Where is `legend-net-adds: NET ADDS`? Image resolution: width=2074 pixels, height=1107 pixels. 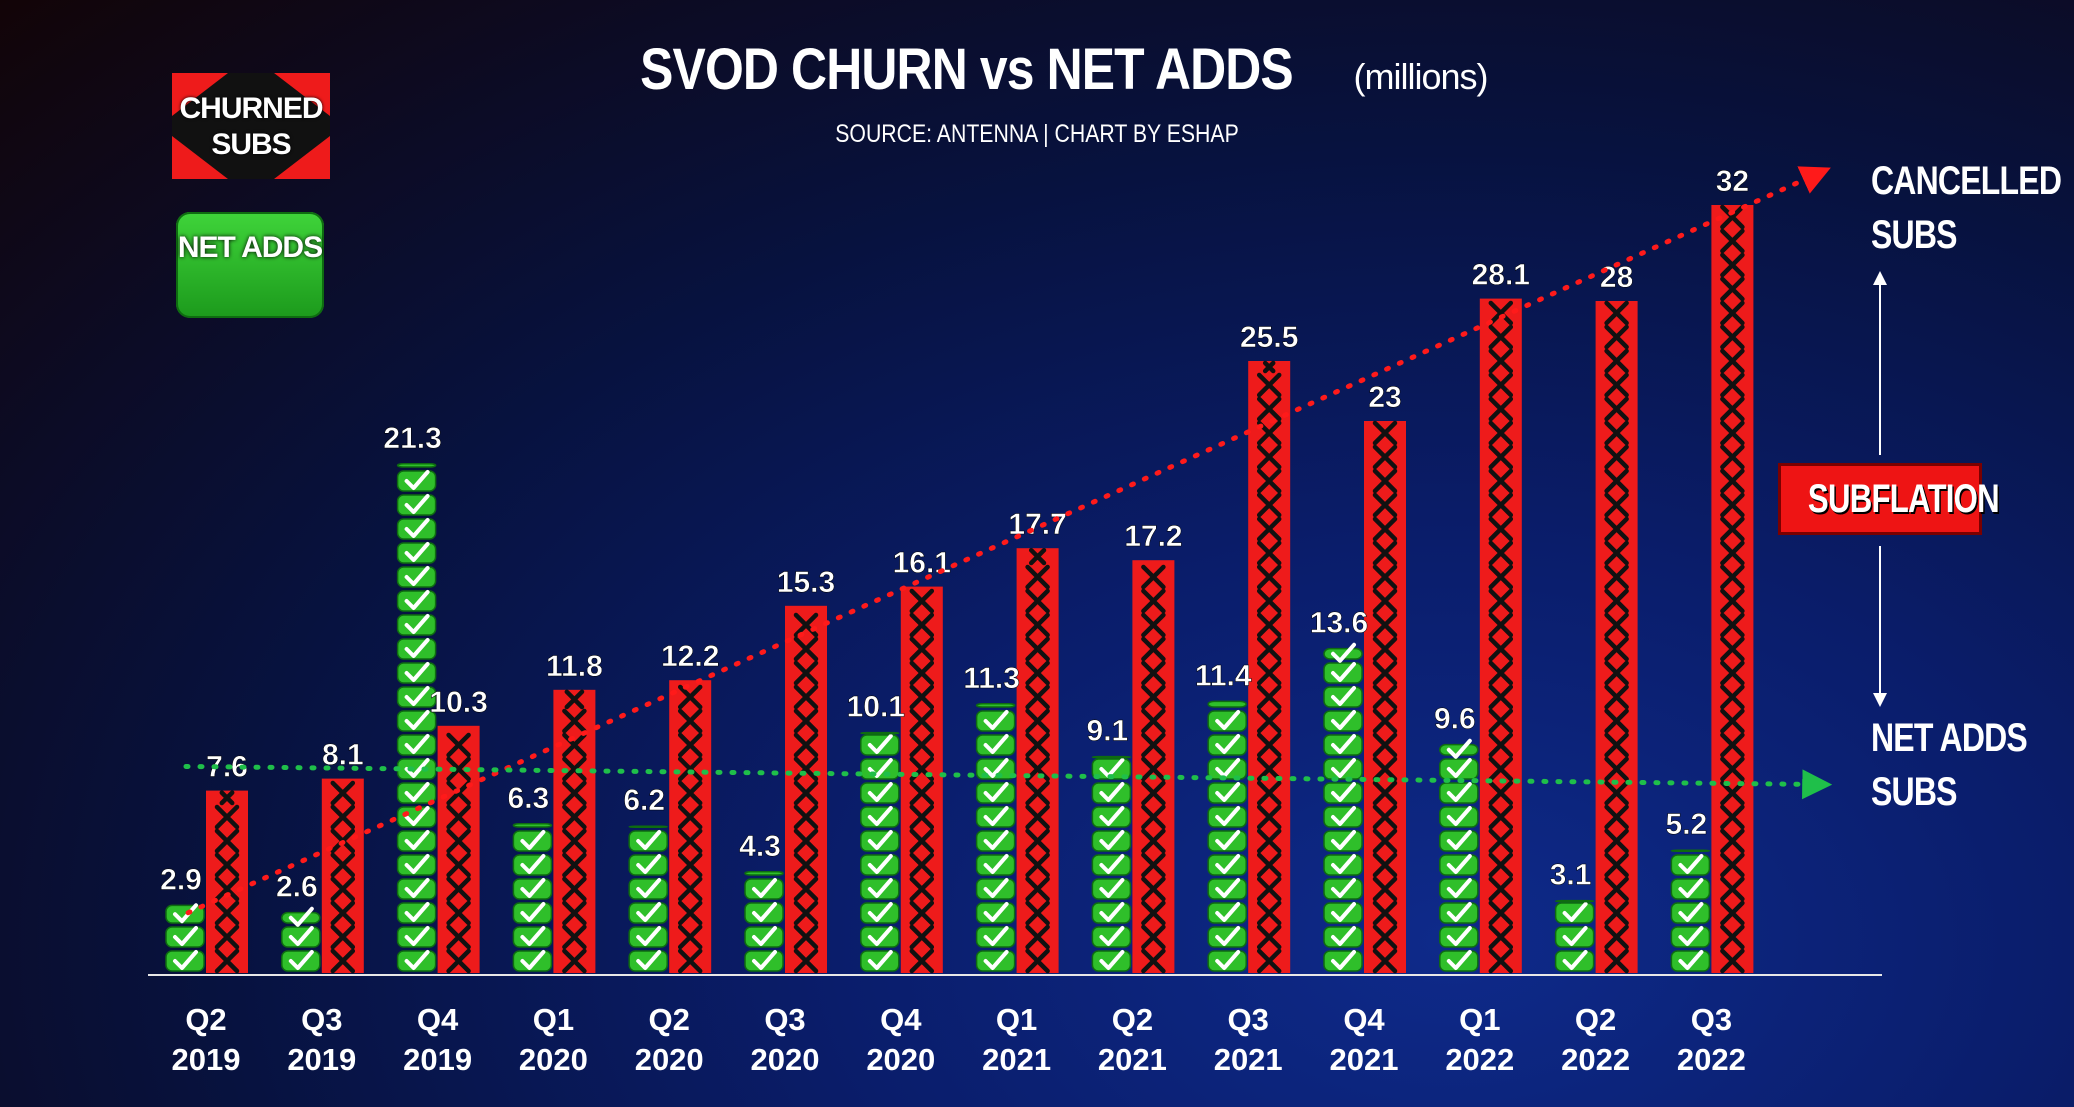
legend-net-adds: NET ADDS is located at coordinates (250, 265).